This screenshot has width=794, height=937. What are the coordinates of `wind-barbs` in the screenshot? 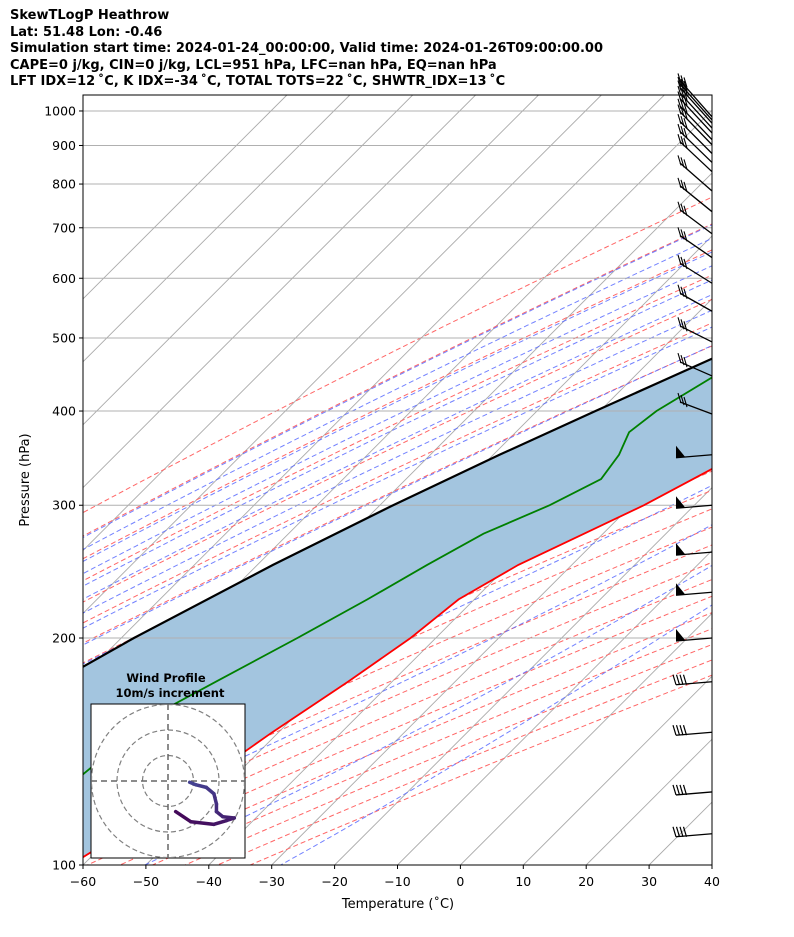 It's located at (692, 455).